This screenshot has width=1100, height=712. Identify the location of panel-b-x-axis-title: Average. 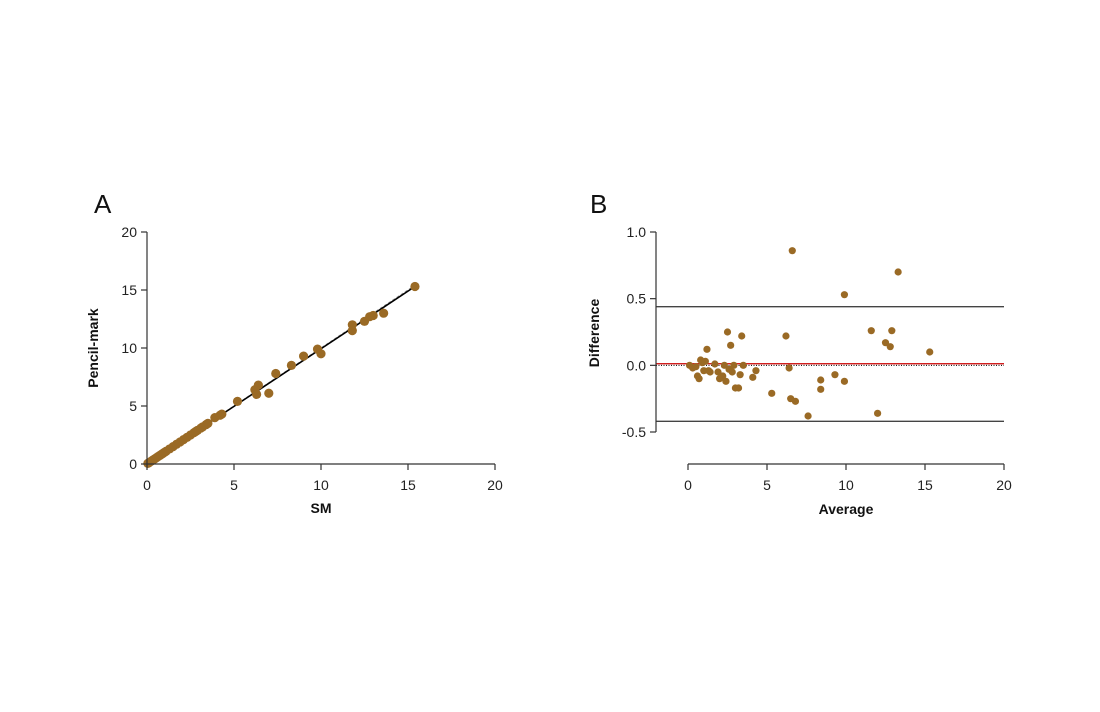
(846, 509).